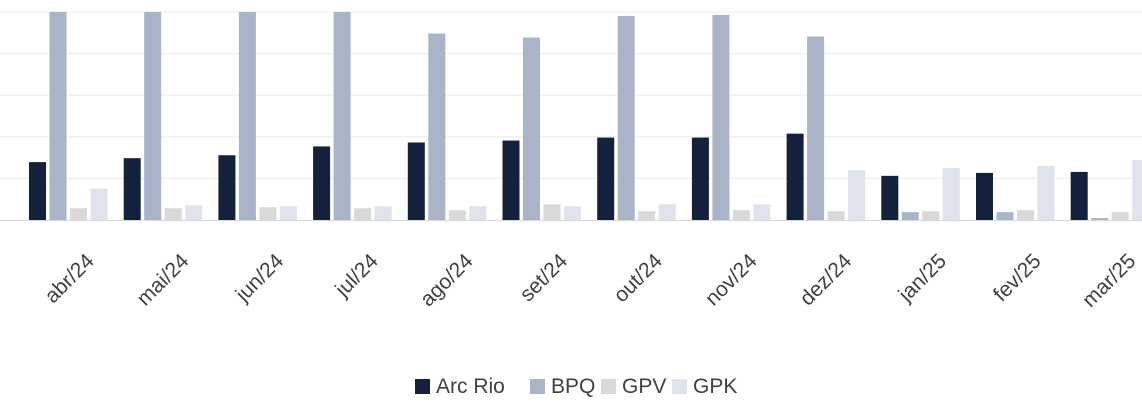  I want to click on legend-swatch-arc-rio, so click(422, 386).